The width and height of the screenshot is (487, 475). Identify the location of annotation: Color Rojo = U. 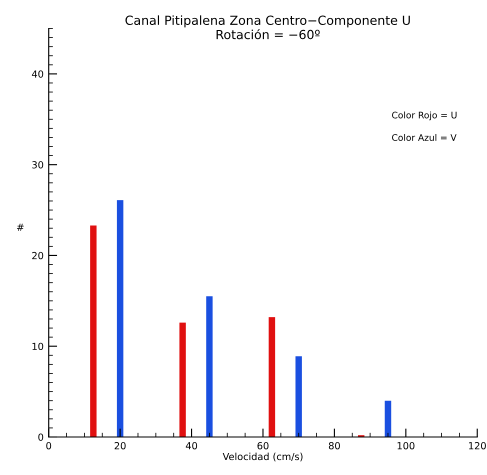
(424, 116).